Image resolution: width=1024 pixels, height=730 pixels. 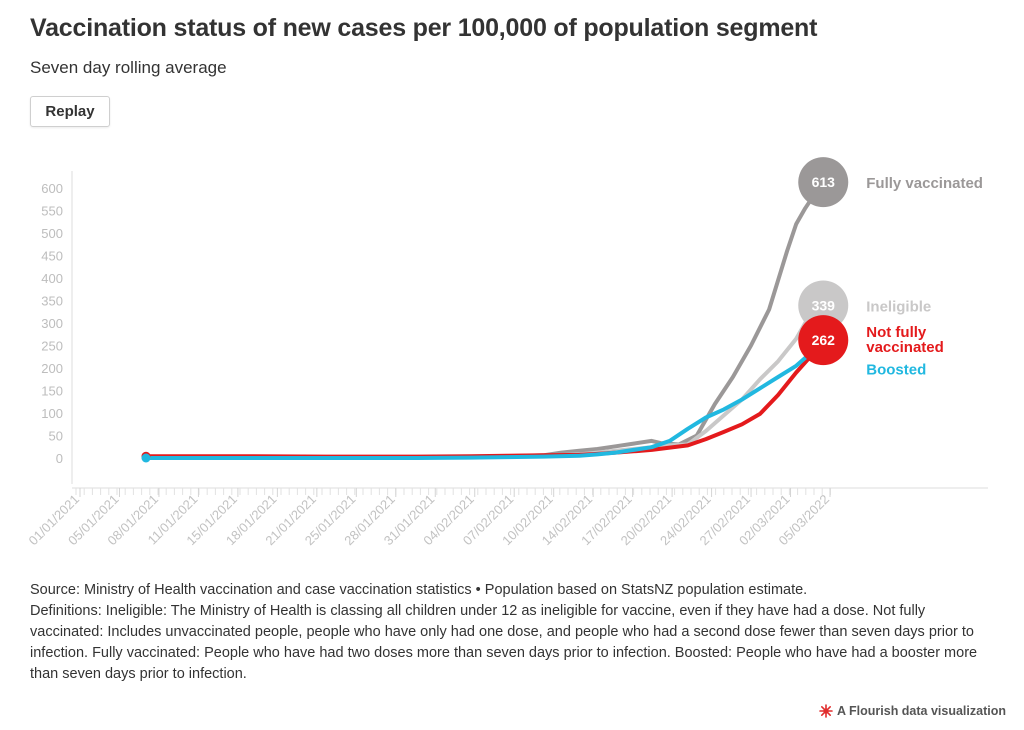 What do you see at coordinates (896, 332) in the screenshot?
I see `label-not-fully-vaccinated-line1: Not fully` at bounding box center [896, 332].